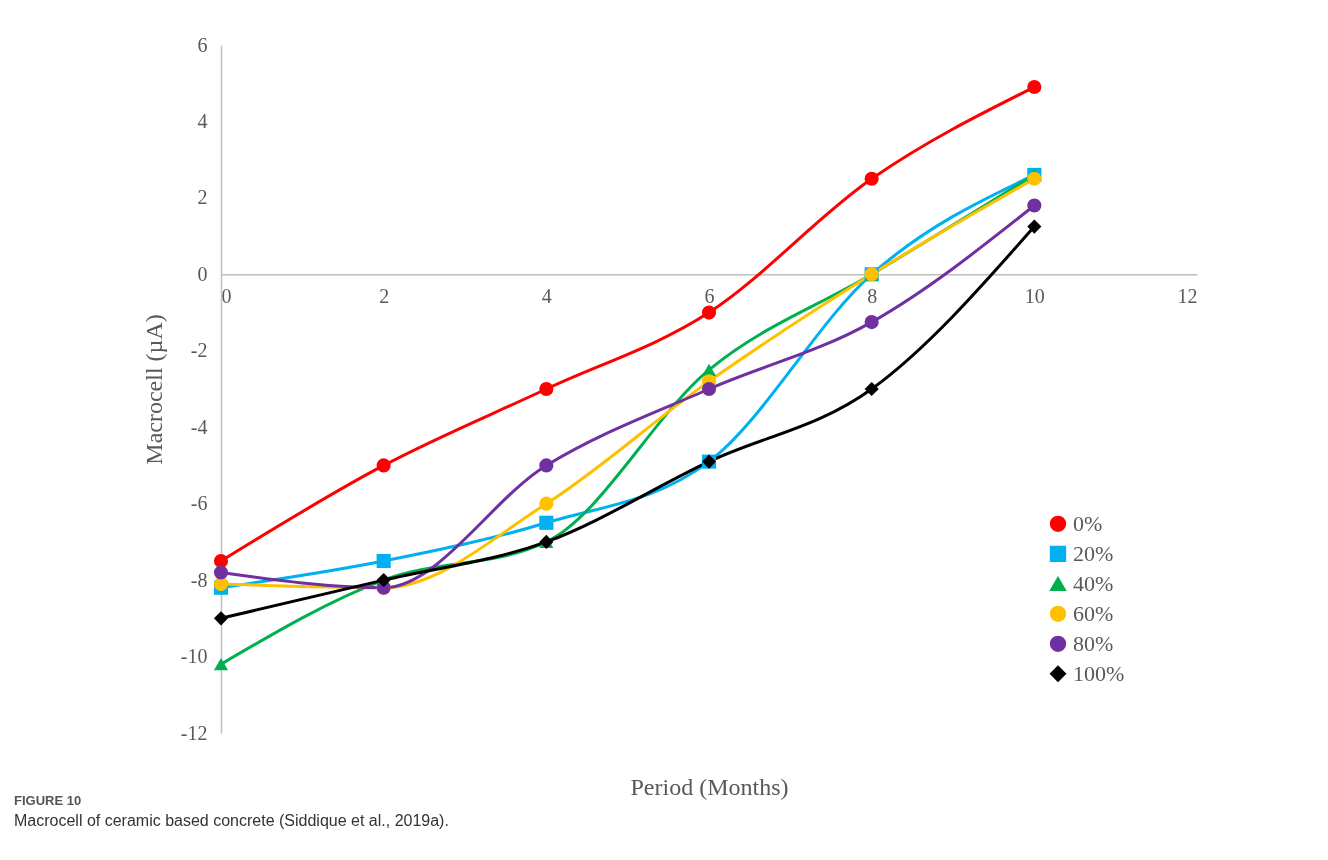 The height and width of the screenshot is (860, 1328). Describe the element at coordinates (153, 389) in the screenshot. I see `y-axis-title: Macrocell (µA)` at that location.